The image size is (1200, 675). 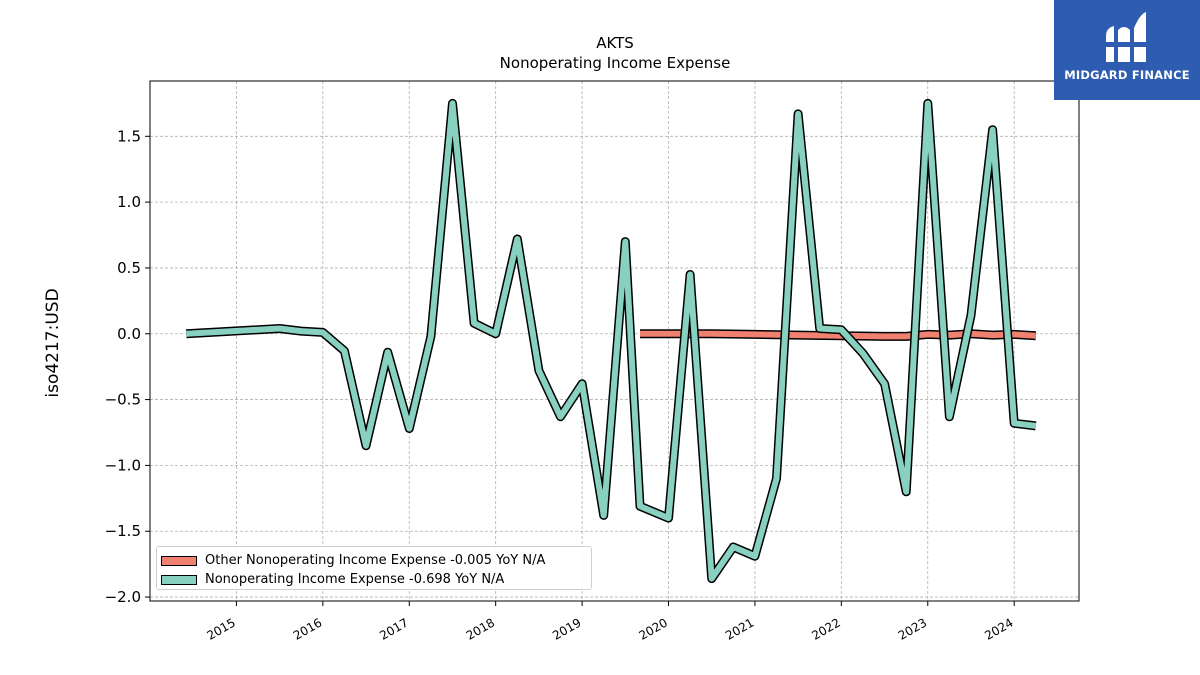 I want to click on y-tick-label: 1.5, so click(x=129, y=136).